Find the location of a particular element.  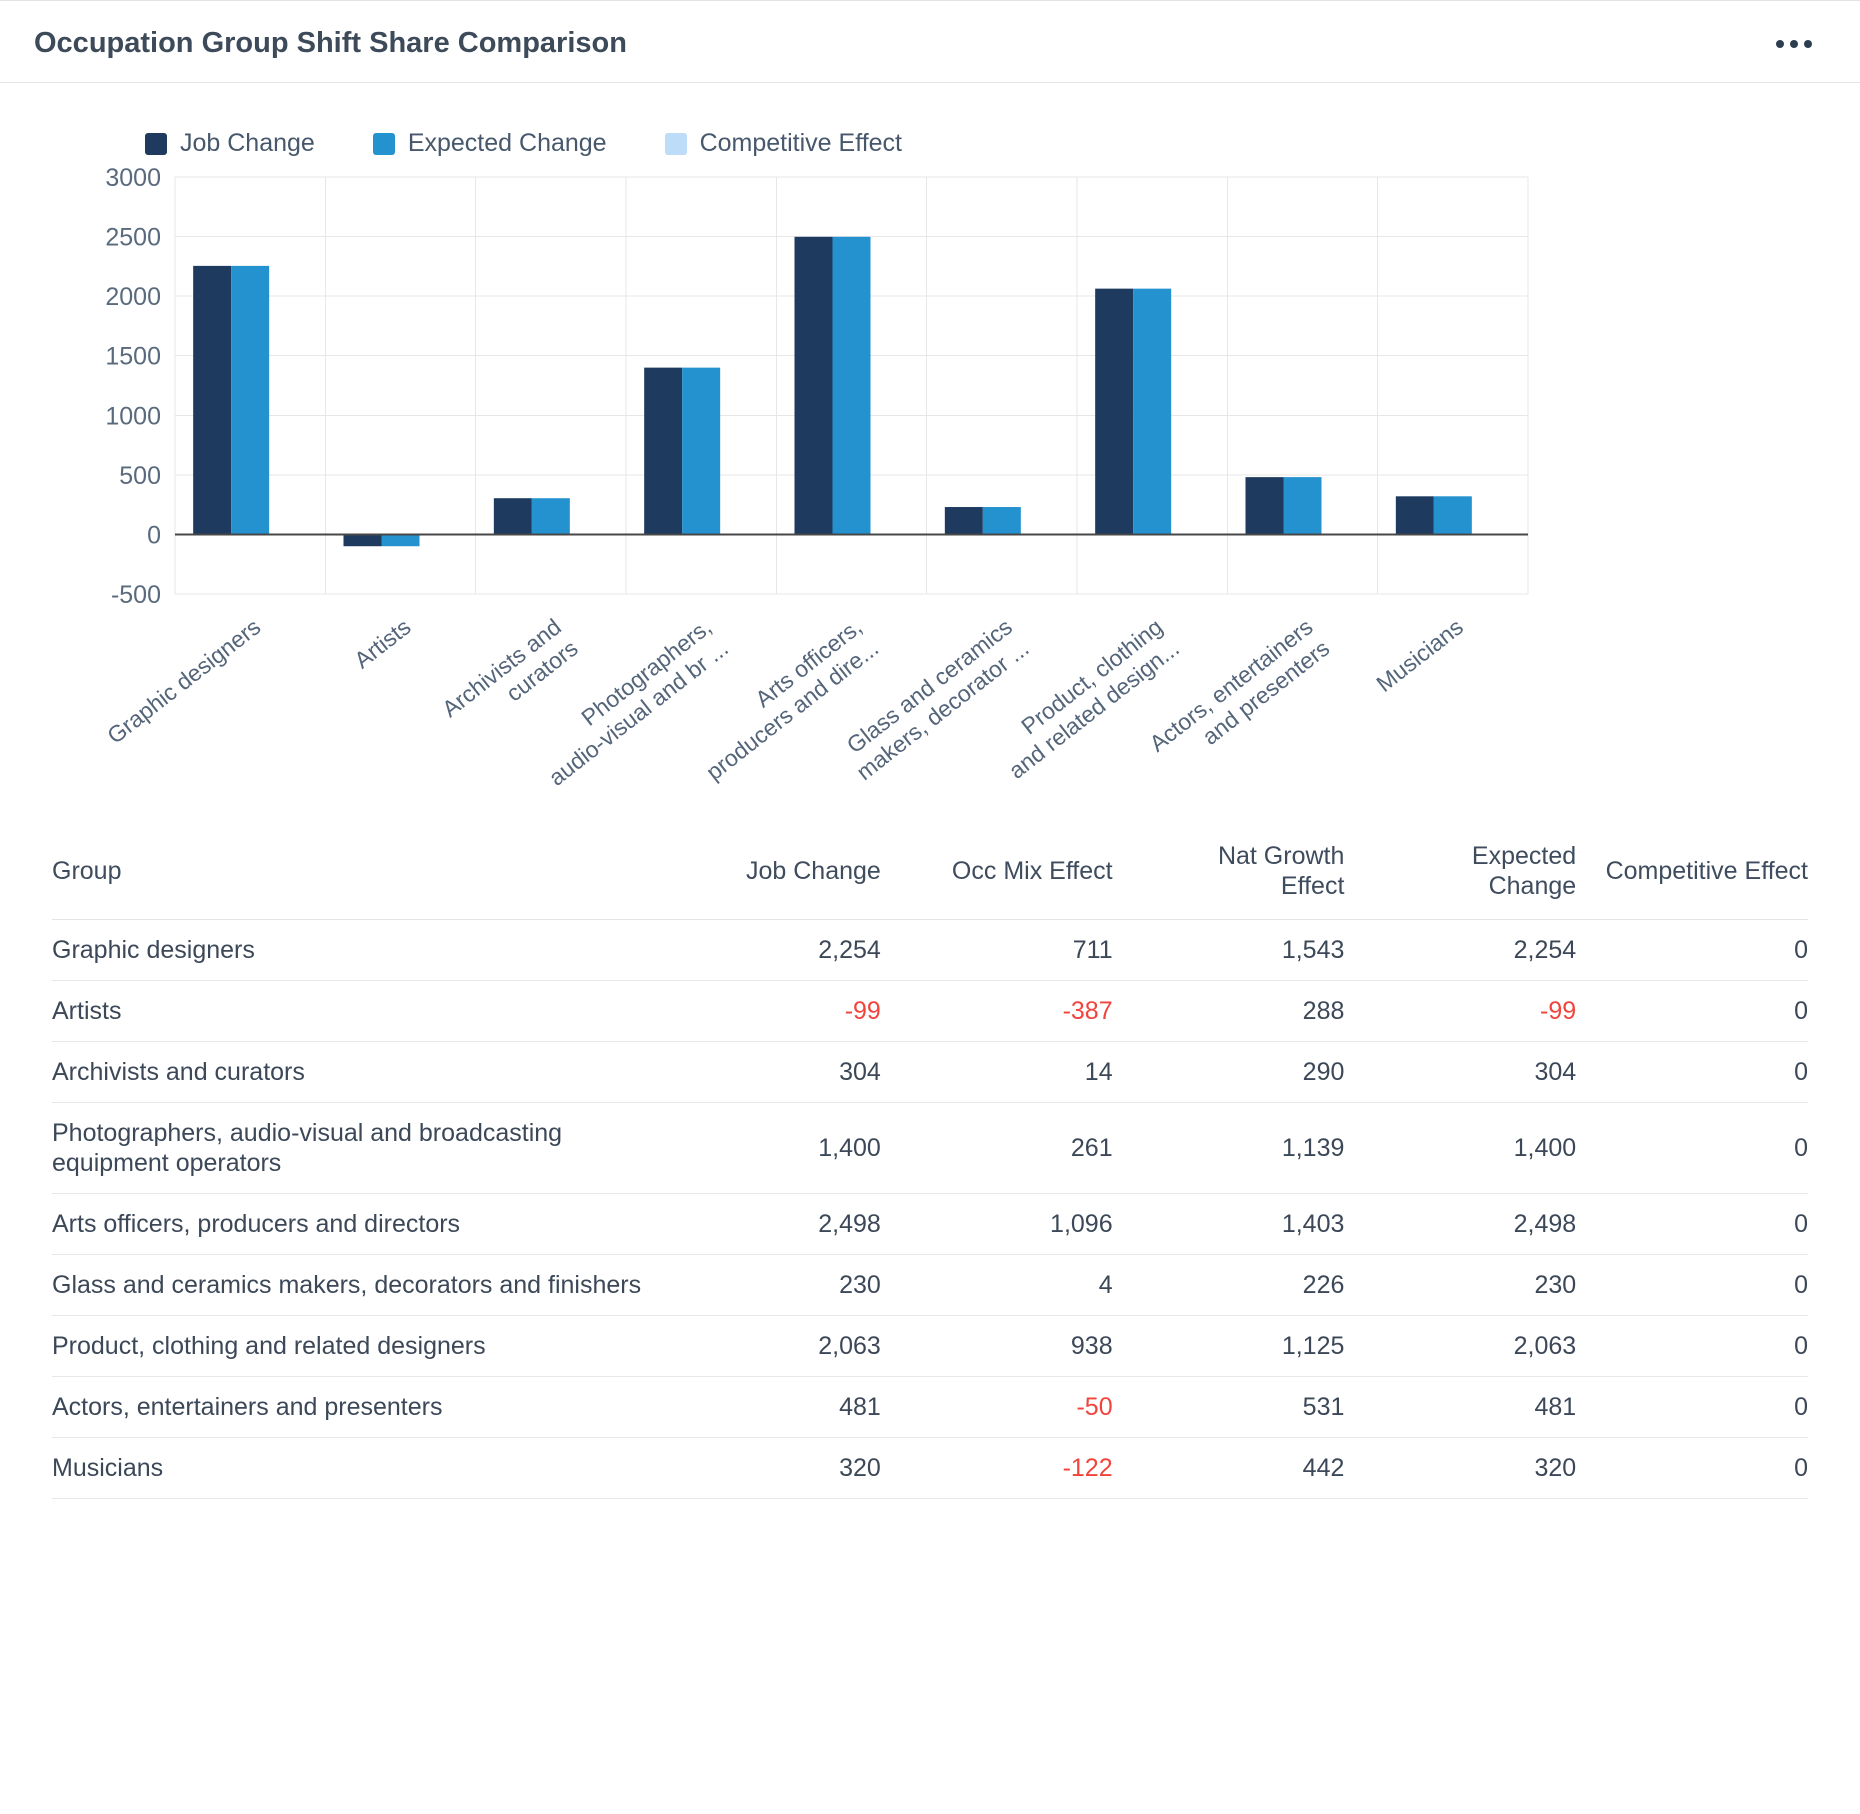

value-cell: -387 is located at coordinates (996, 1011).